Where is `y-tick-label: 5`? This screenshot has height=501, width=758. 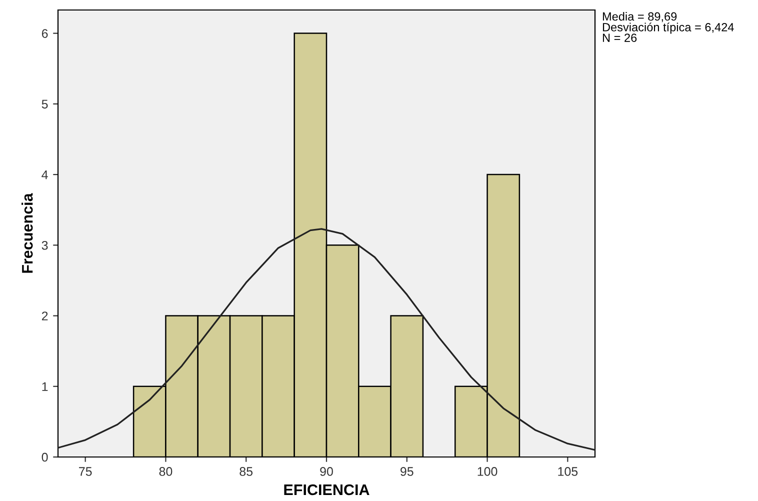 y-tick-label: 5 is located at coordinates (45, 104).